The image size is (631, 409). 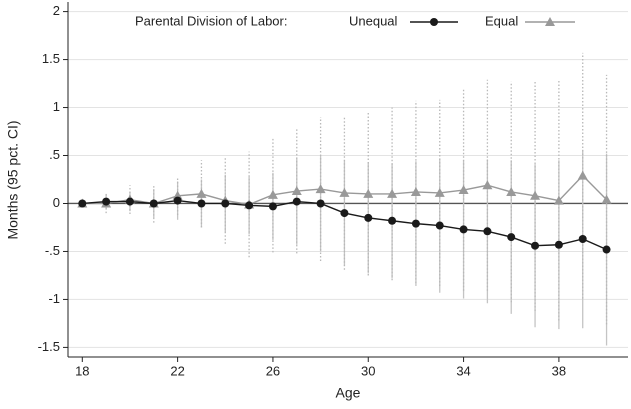 I want to click on x-tick-label: 30, so click(x=368, y=370).